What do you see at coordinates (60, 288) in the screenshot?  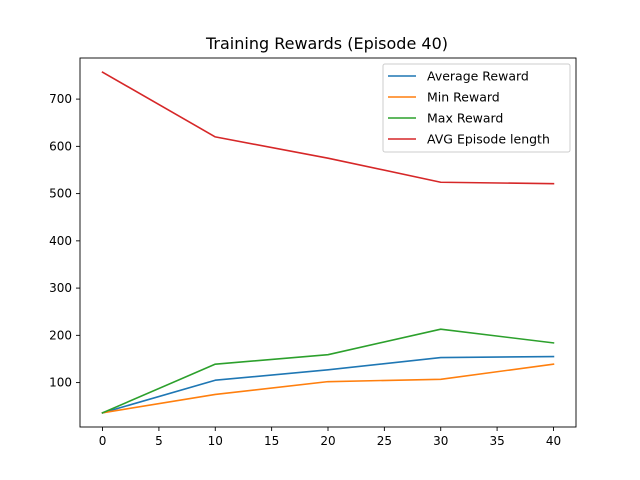 I see `y-tick-label: 300` at bounding box center [60, 288].